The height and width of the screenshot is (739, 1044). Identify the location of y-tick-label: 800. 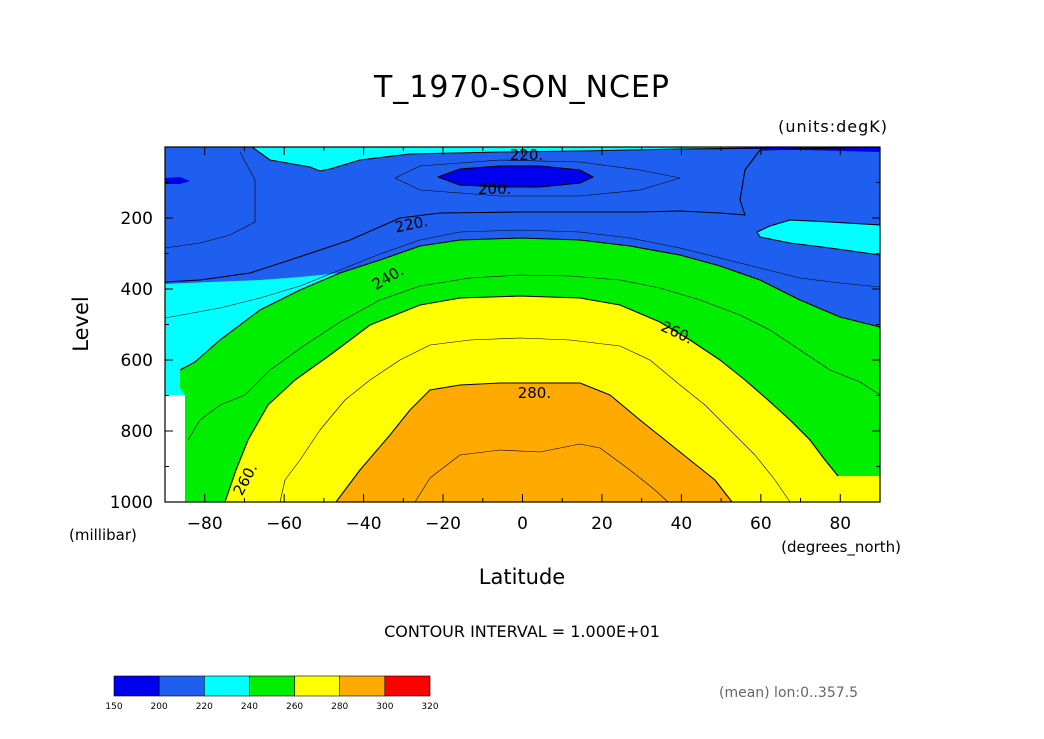
(137, 432).